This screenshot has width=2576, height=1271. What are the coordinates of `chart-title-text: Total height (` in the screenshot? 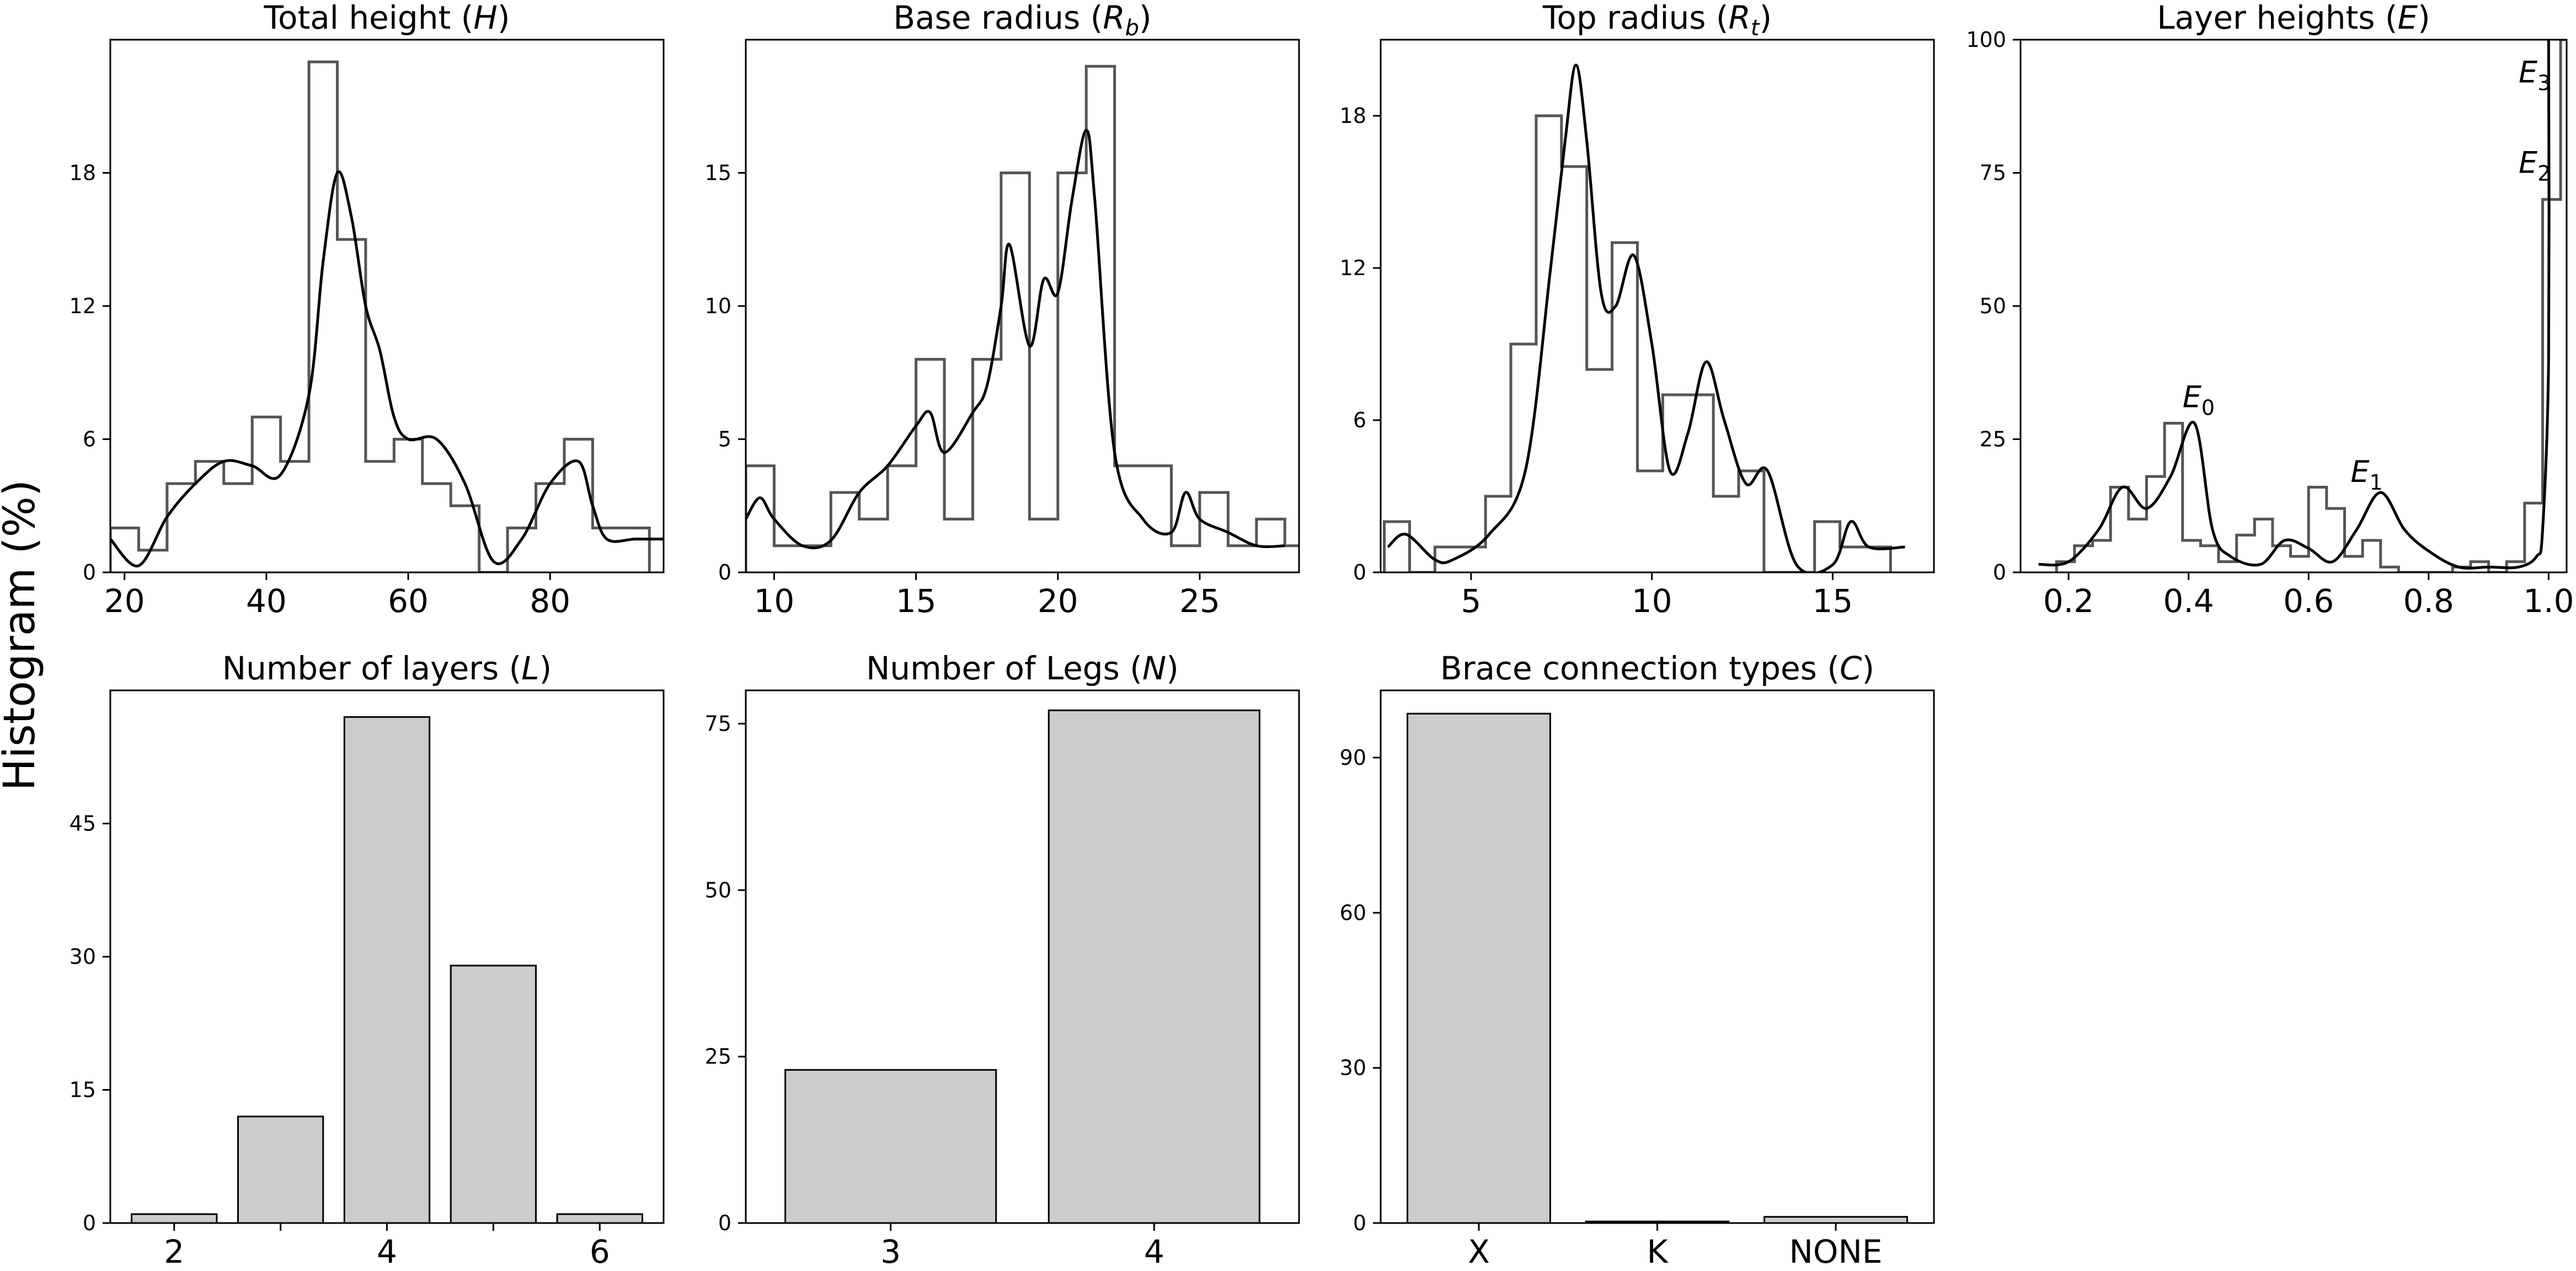 It's located at (368, 18).